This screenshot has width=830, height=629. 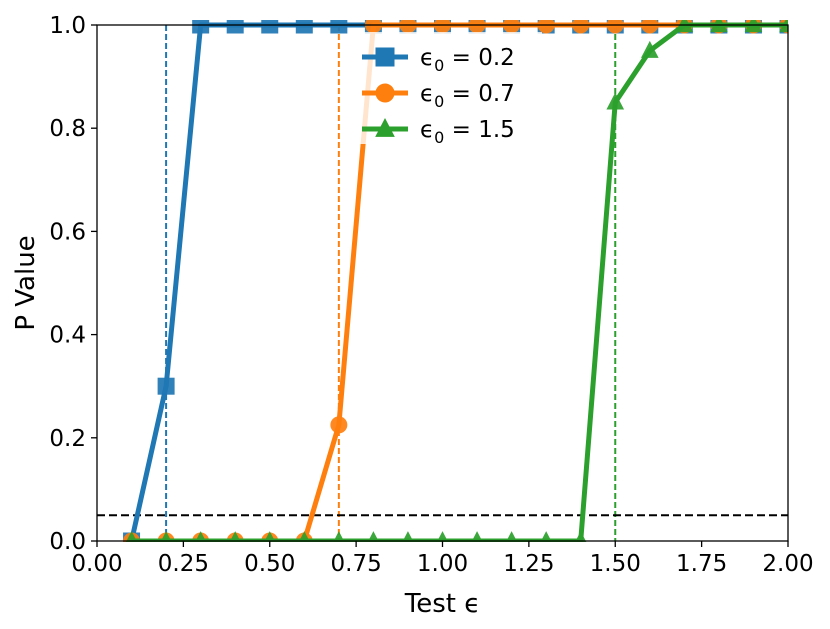 I want to click on legend: ϵ0 = 0.2 ϵ0 = 0.7 ϵ0 = 1.5, so click(x=447, y=89).